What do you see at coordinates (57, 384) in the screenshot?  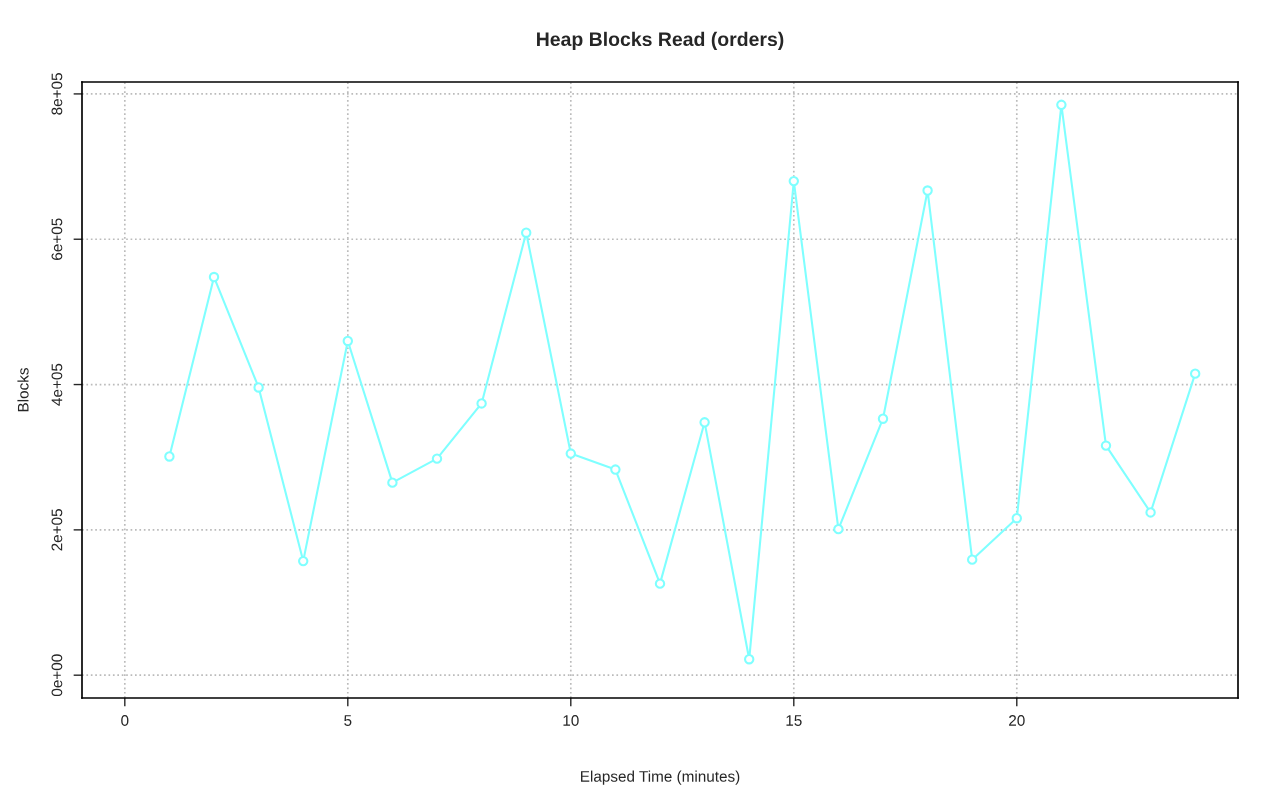 I see `y-tick-label: 4e+05` at bounding box center [57, 384].